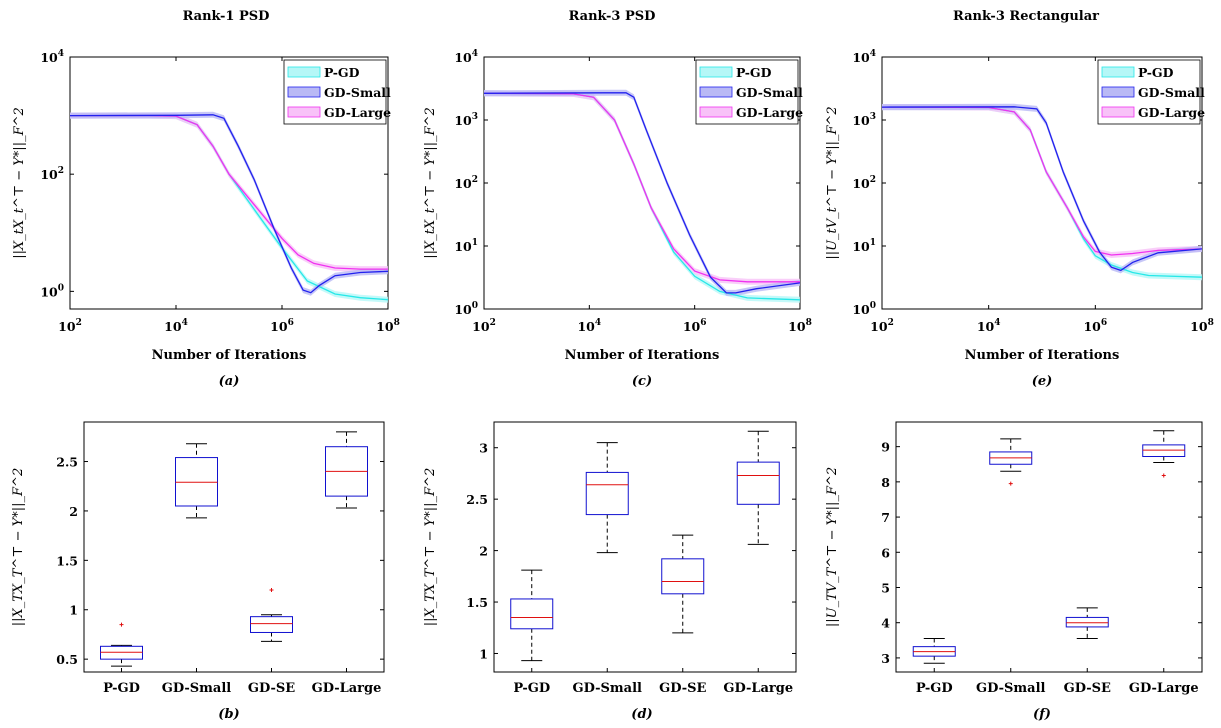 The width and height of the screenshot is (1221, 728). I want to click on panel-a-xlabel: Number of Iterations, so click(229, 355).